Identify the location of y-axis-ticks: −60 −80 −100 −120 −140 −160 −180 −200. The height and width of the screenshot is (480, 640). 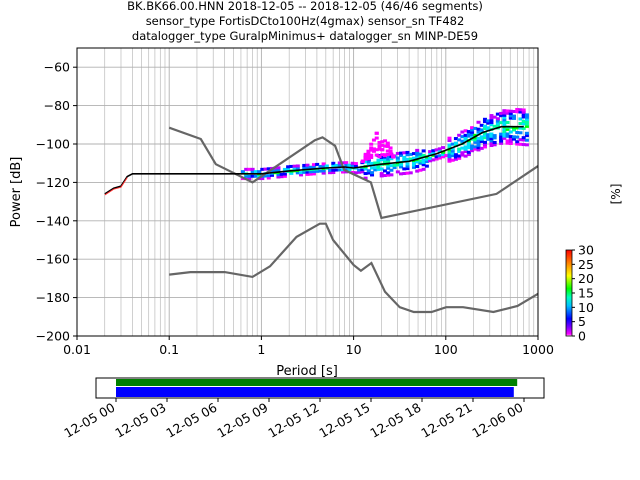
(56, 202).